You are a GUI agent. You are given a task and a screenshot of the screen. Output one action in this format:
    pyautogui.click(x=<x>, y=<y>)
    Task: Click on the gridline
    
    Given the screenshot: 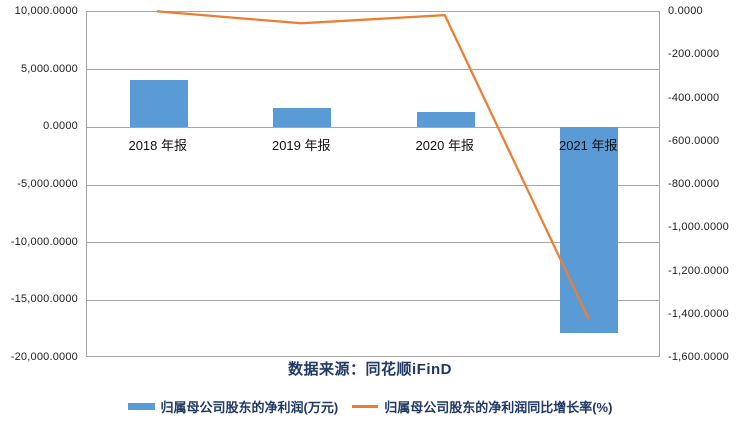 What is the action you would take?
    pyautogui.click(x=373, y=70)
    